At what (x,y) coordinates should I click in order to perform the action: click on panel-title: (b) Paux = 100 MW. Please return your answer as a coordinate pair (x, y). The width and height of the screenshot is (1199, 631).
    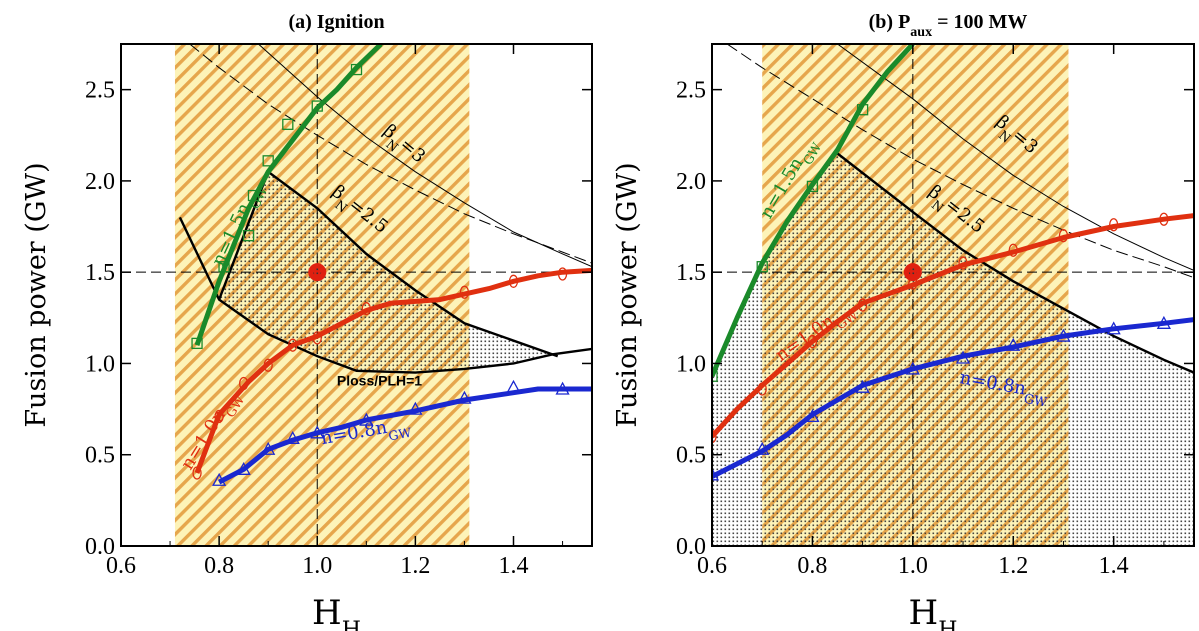
    Looking at the image, I should click on (948, 25).